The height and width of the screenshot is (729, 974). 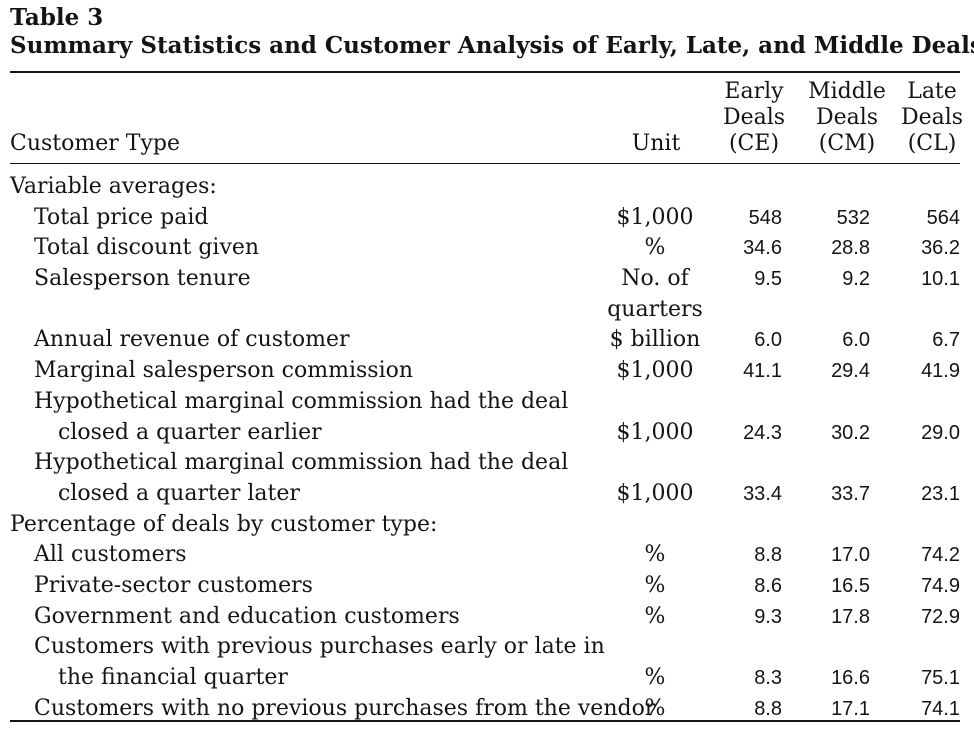 What do you see at coordinates (655, 279) in the screenshot?
I see `row-unit: No. of` at bounding box center [655, 279].